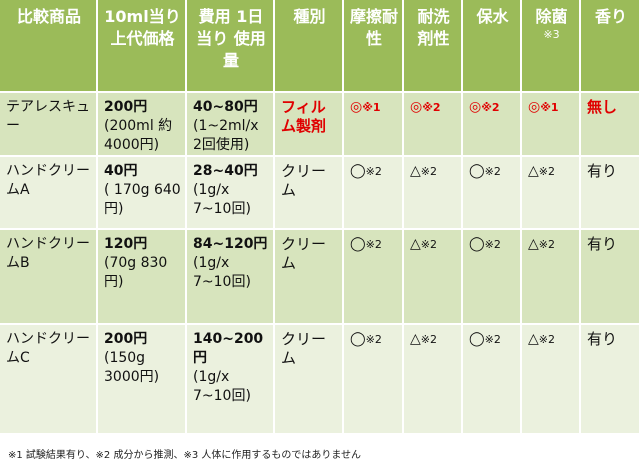 The width and height of the screenshot is (640, 467). What do you see at coordinates (309, 46) in the screenshot?
I see `header-type: 種別` at bounding box center [309, 46].